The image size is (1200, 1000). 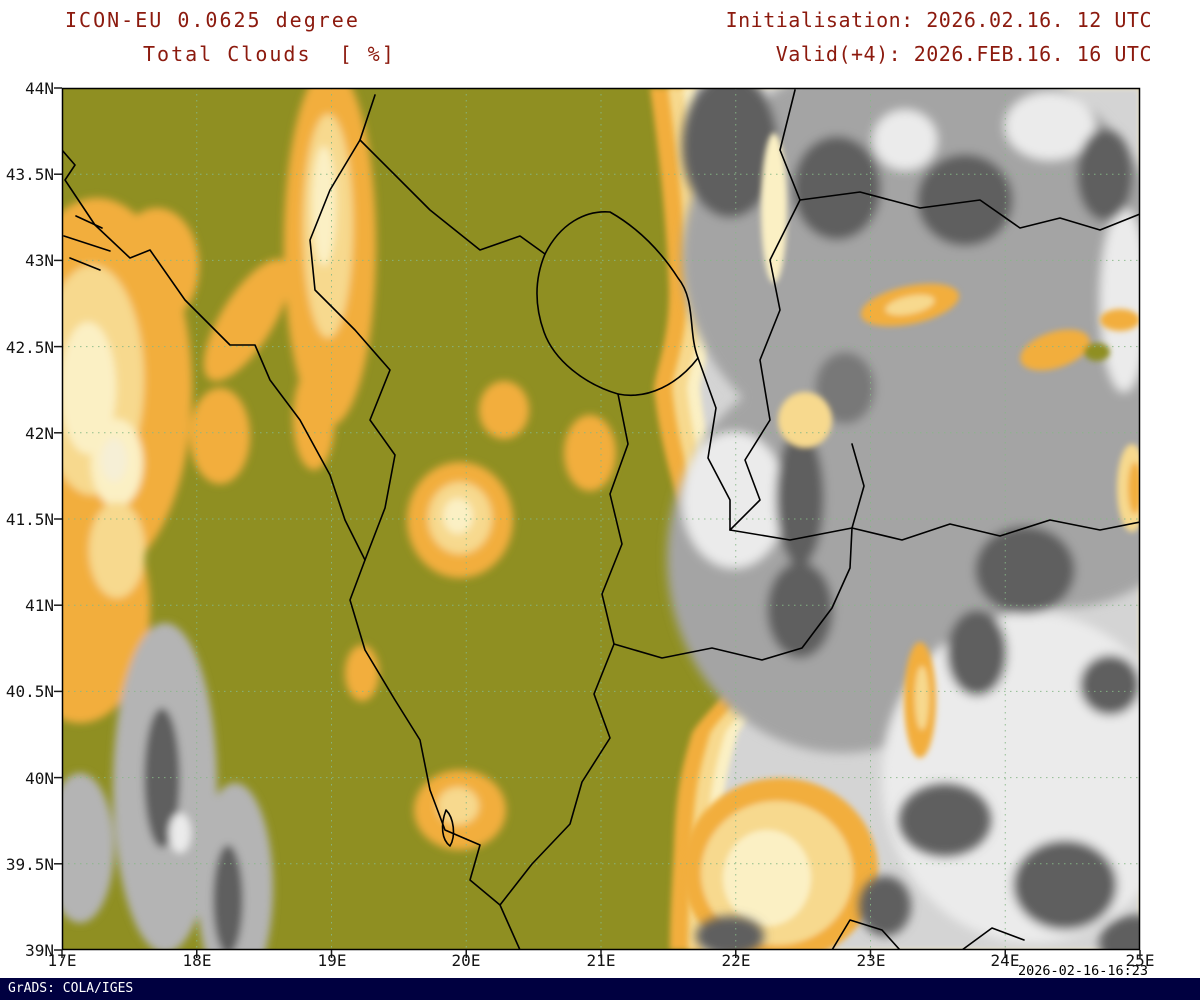 What do you see at coordinates (29, 519) in the screenshot?
I see `lat-label: 41.5N` at bounding box center [29, 519].